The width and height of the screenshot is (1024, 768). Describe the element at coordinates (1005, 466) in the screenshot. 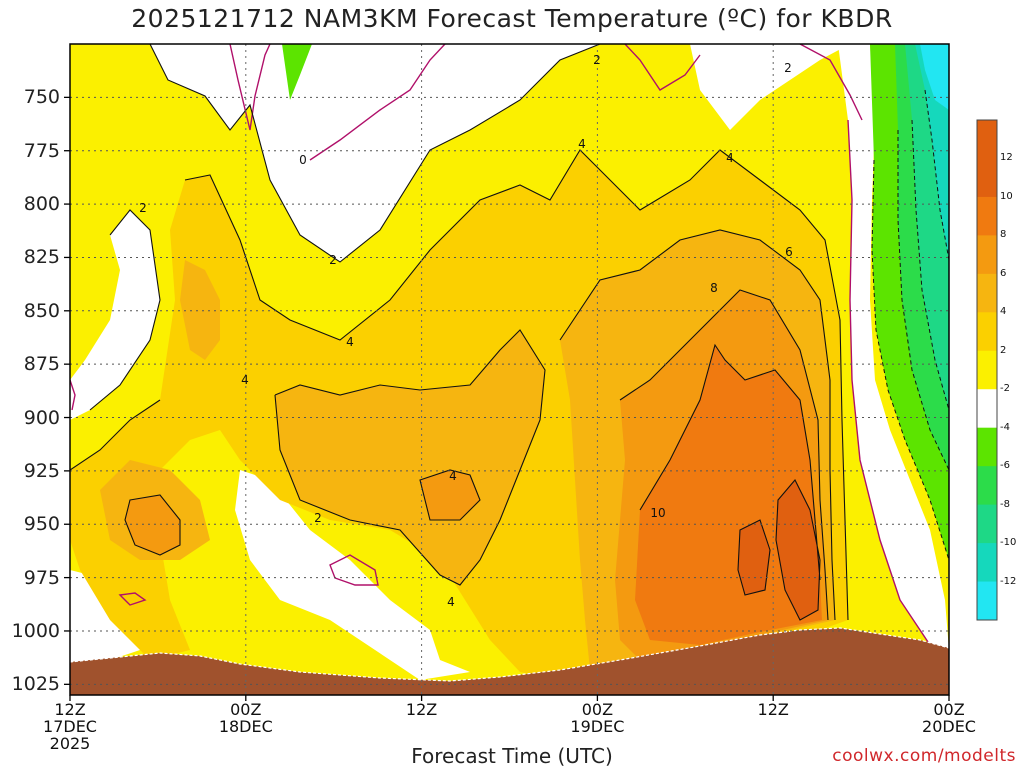

I see `colorbar-tick-label: -6` at that location.